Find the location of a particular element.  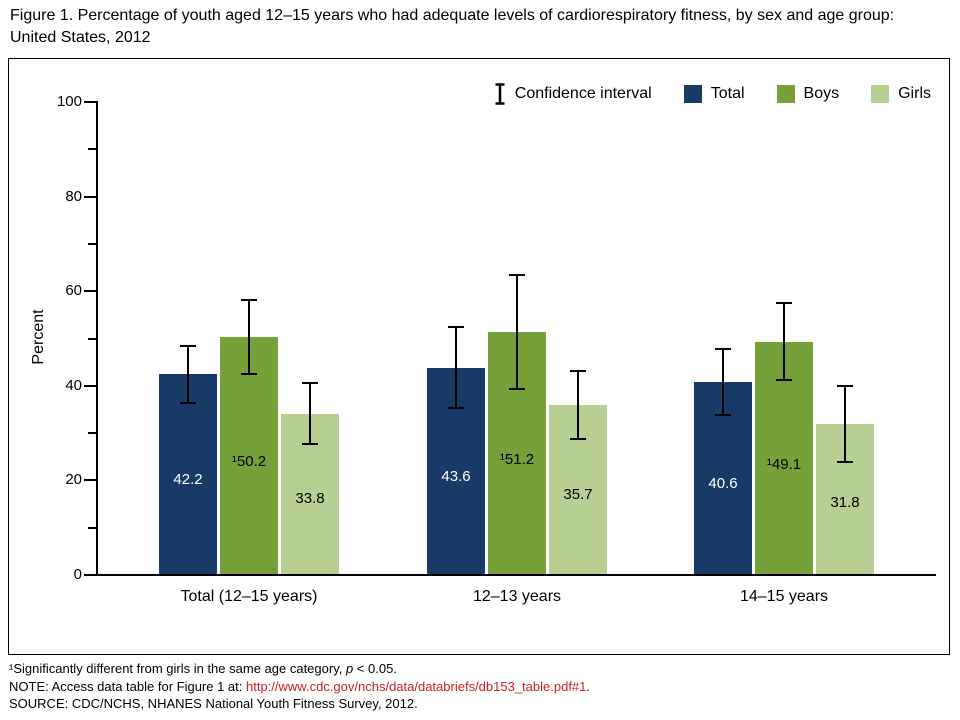

legend-item-girls: Girls is located at coordinates (901, 94).